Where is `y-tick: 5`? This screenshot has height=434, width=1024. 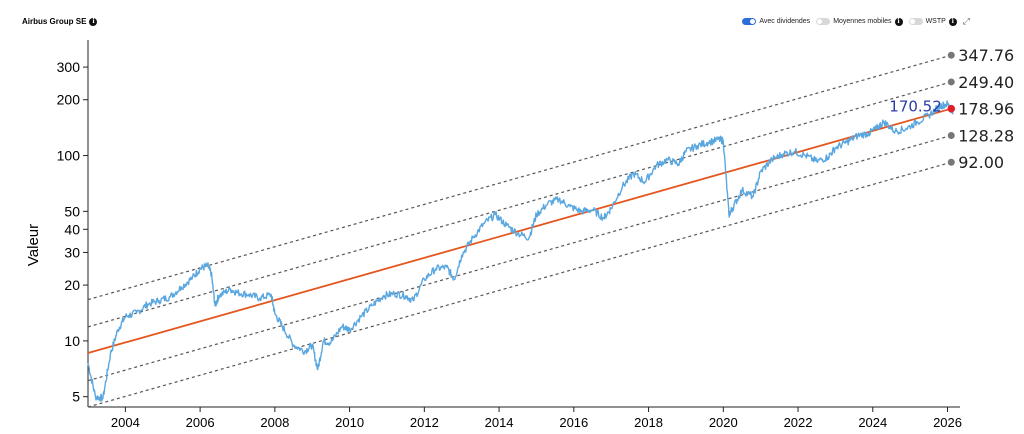 y-tick: 5 is located at coordinates (80, 397).